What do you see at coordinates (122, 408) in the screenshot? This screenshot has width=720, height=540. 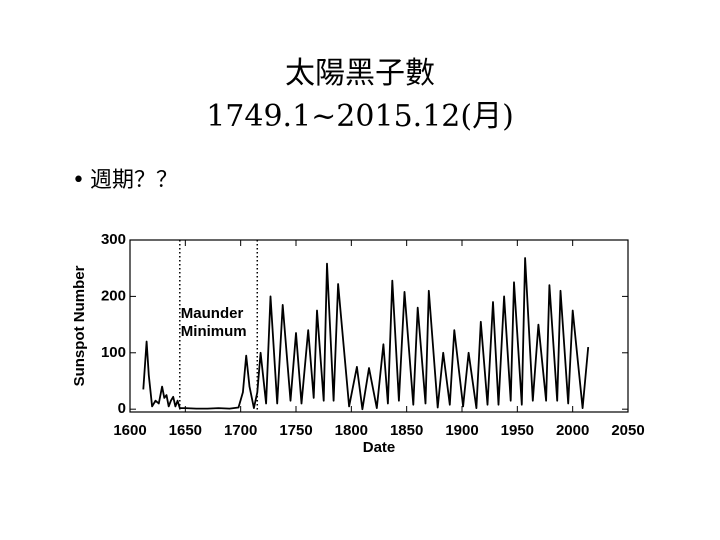 I see `y-tick-label: 0` at bounding box center [122, 408].